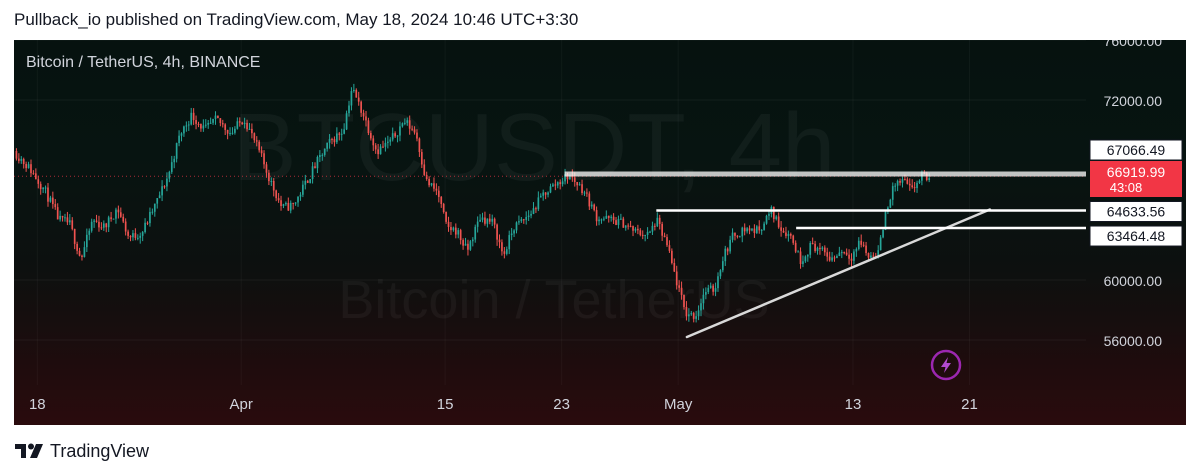  I want to click on bar-countdown-label: 43:08, so click(1126, 187).